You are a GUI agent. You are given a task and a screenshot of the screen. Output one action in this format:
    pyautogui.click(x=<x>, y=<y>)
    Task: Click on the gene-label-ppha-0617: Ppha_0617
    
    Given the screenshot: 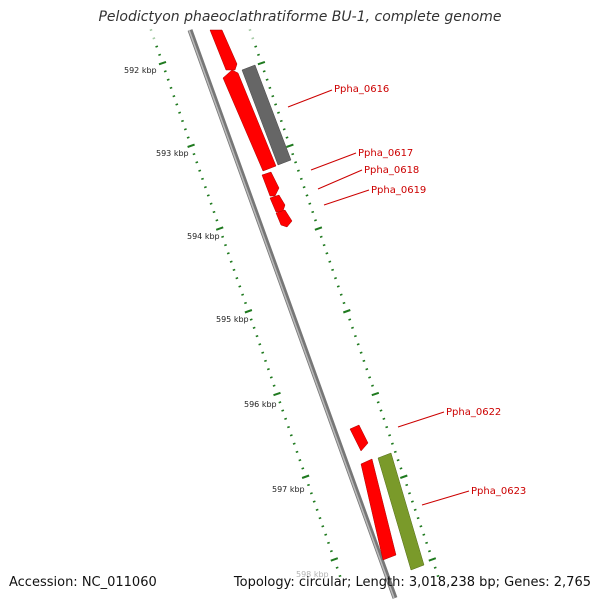 What is the action you would take?
    pyautogui.click(x=385, y=153)
    